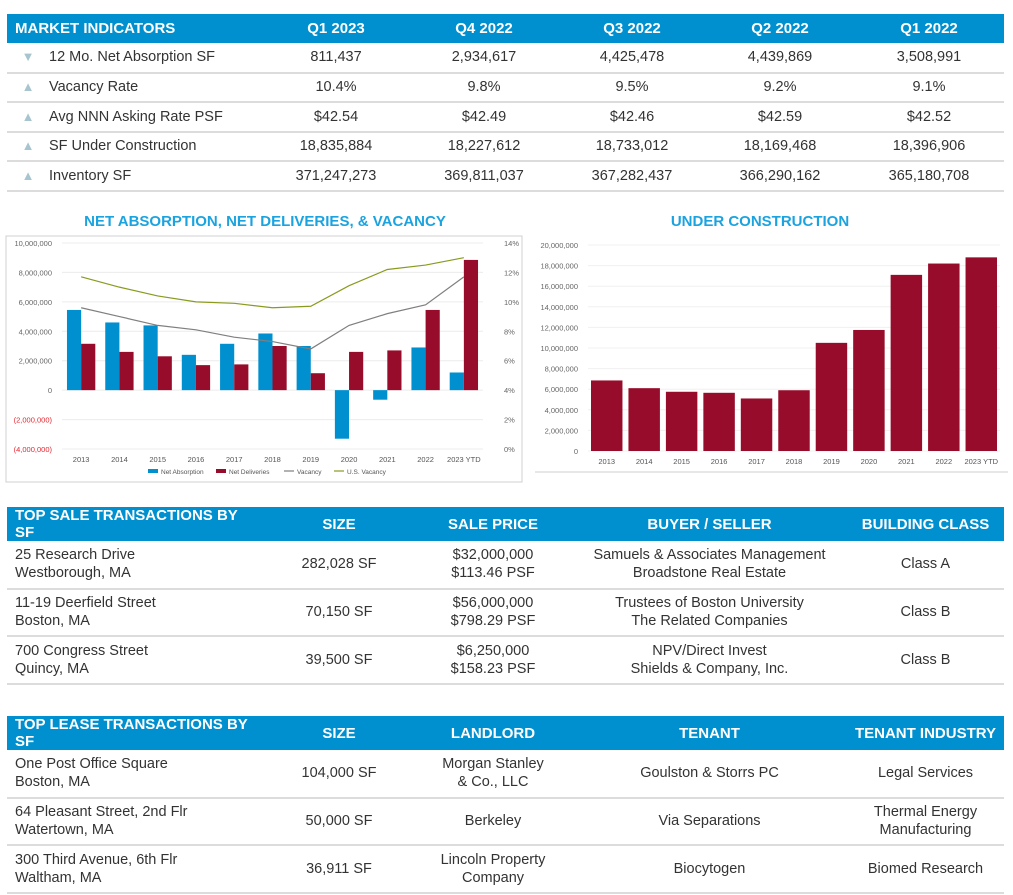  Describe the element at coordinates (559, 327) in the screenshot. I see `y-tick-label: 12,000,000` at that location.